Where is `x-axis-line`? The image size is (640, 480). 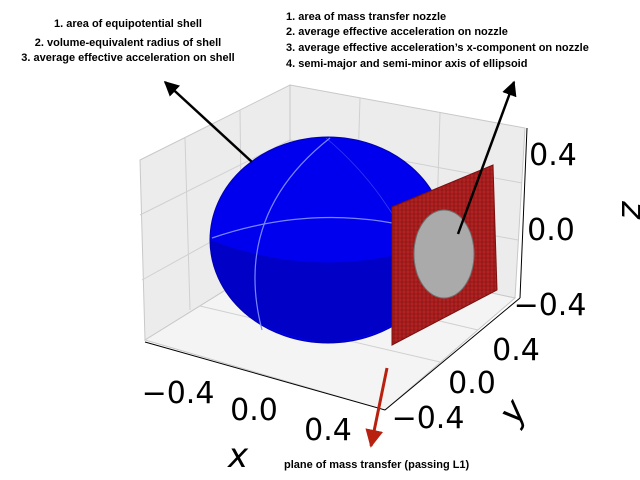 x-axis-line is located at coordinates (265, 376).